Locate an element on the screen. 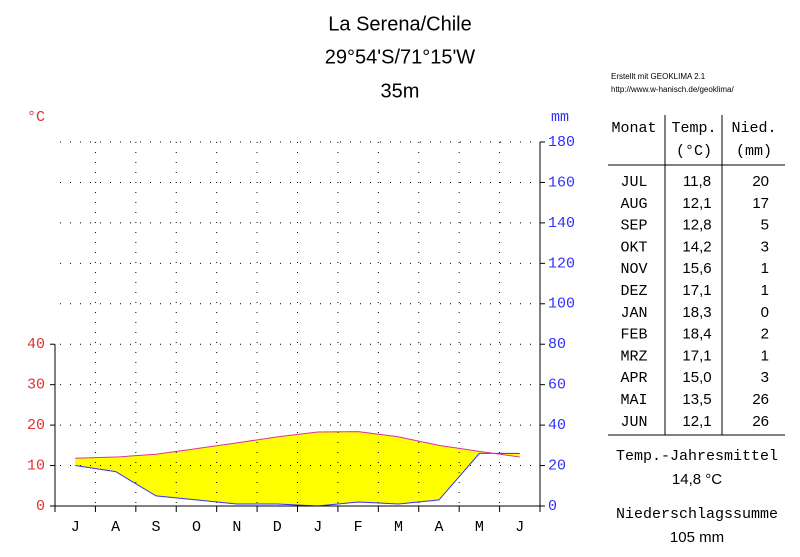 This screenshot has height=557, width=800. table-month: DEZ is located at coordinates (633, 291).